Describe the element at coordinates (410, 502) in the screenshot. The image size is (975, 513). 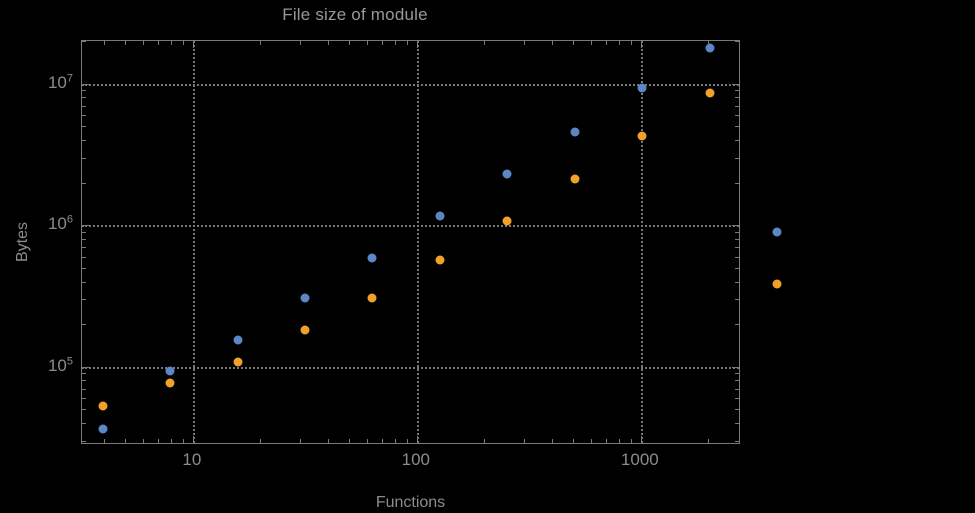
I see `x-axis-label: Functions` at that location.